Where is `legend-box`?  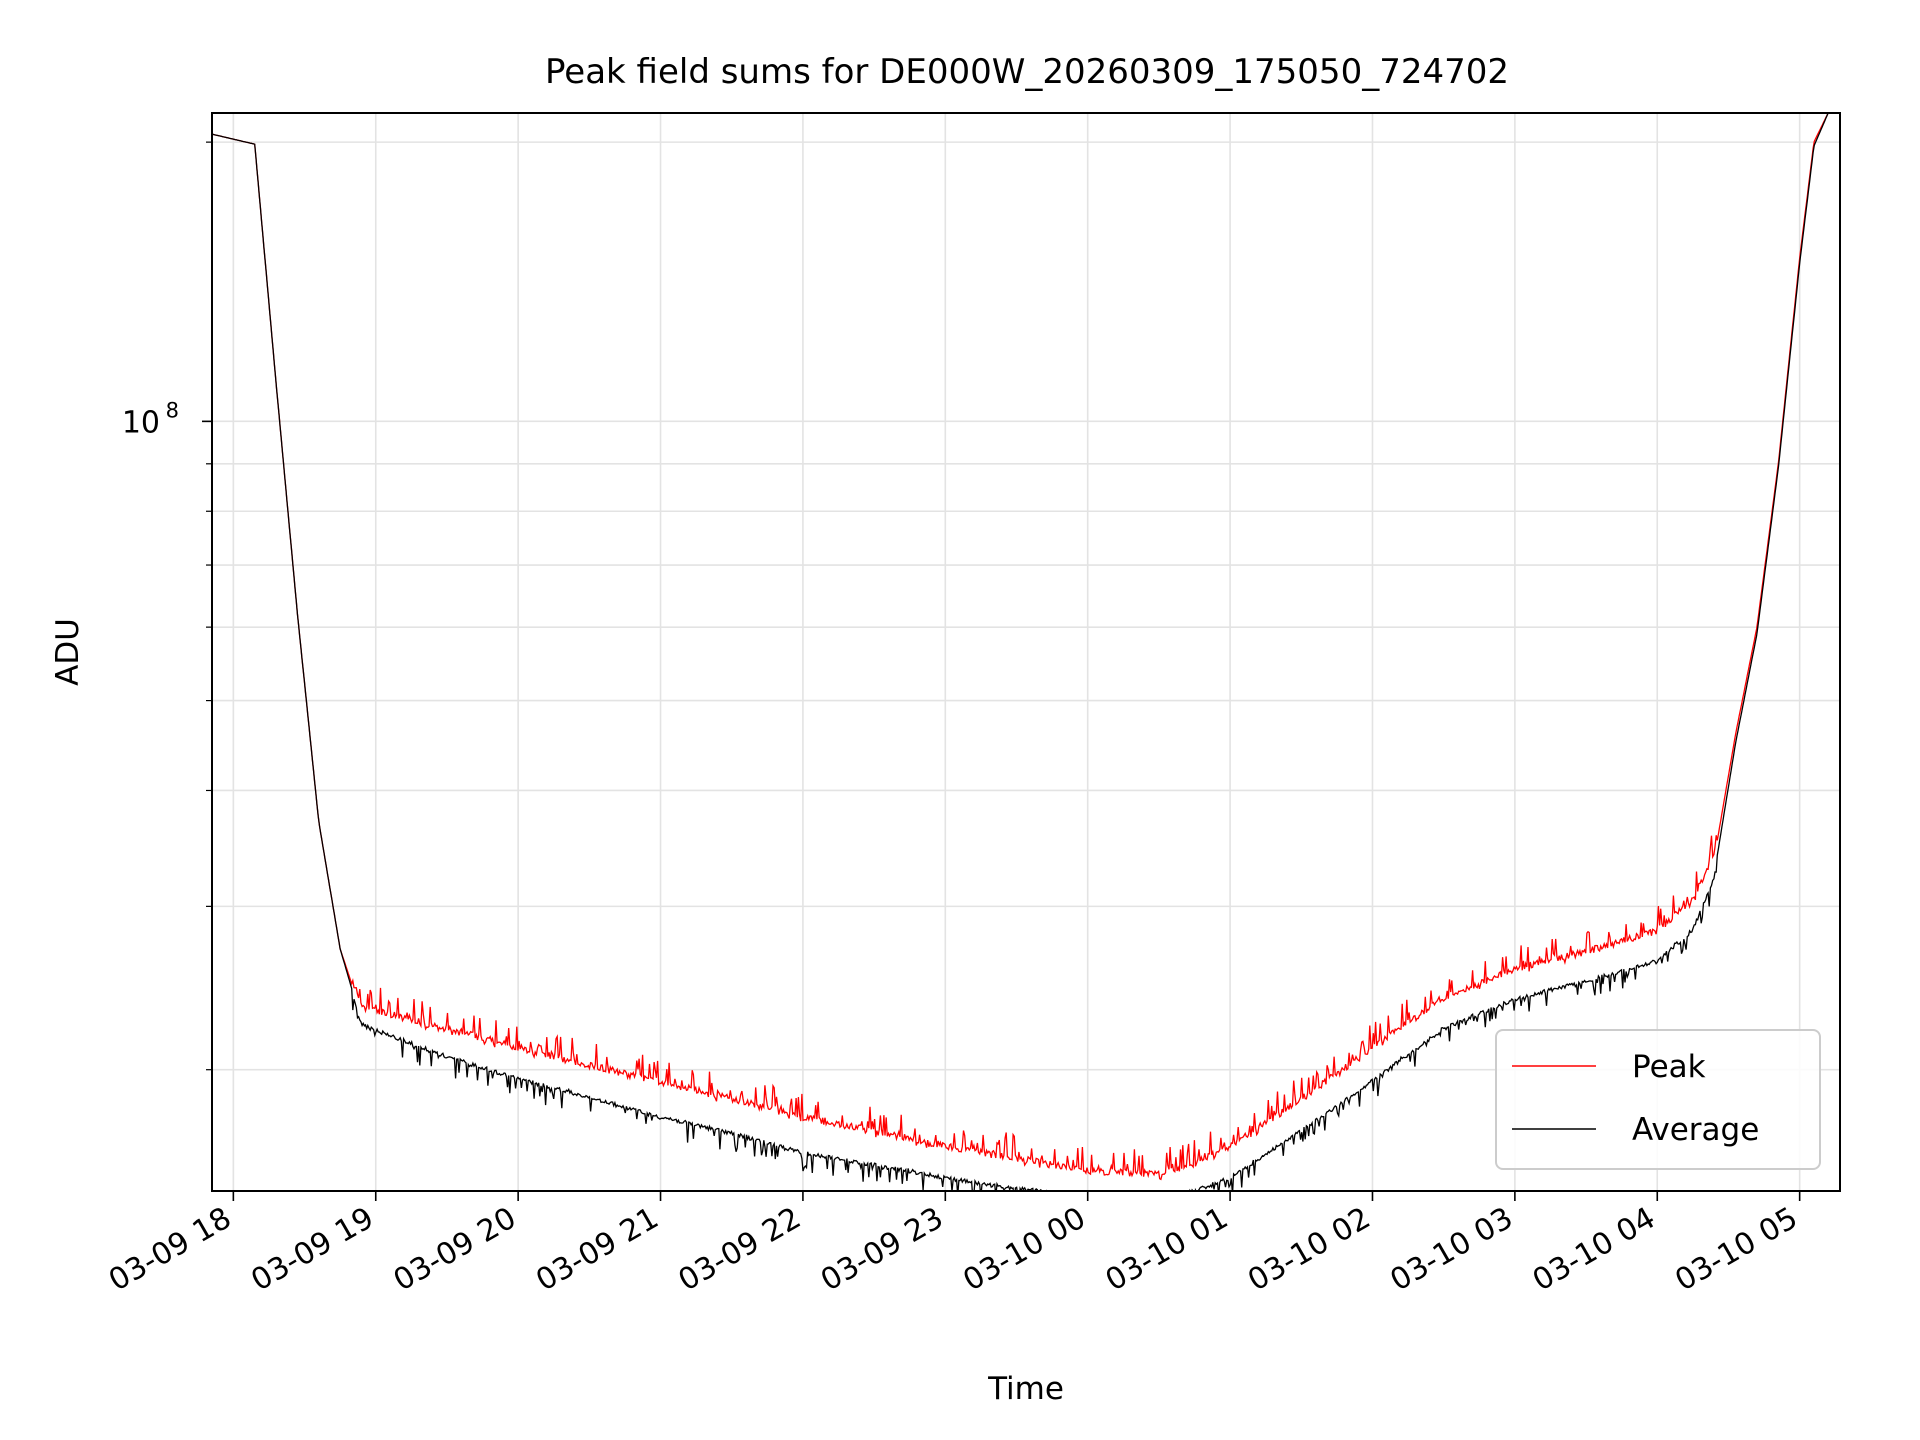
legend-box is located at coordinates (1658, 1099).